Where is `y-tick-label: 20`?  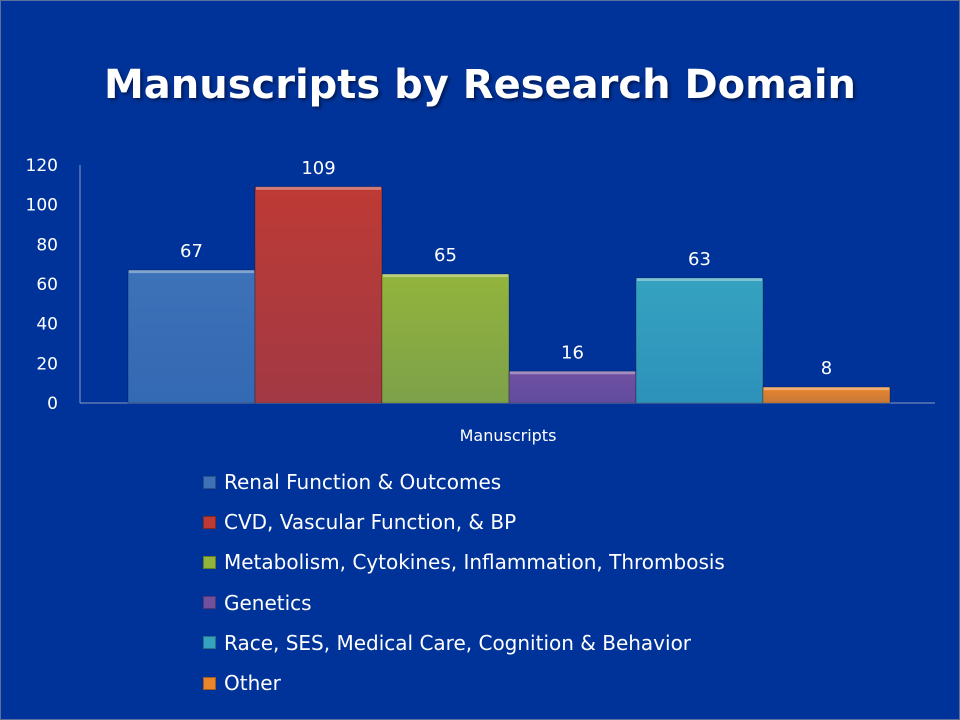
y-tick-label: 20 is located at coordinates (47, 364).